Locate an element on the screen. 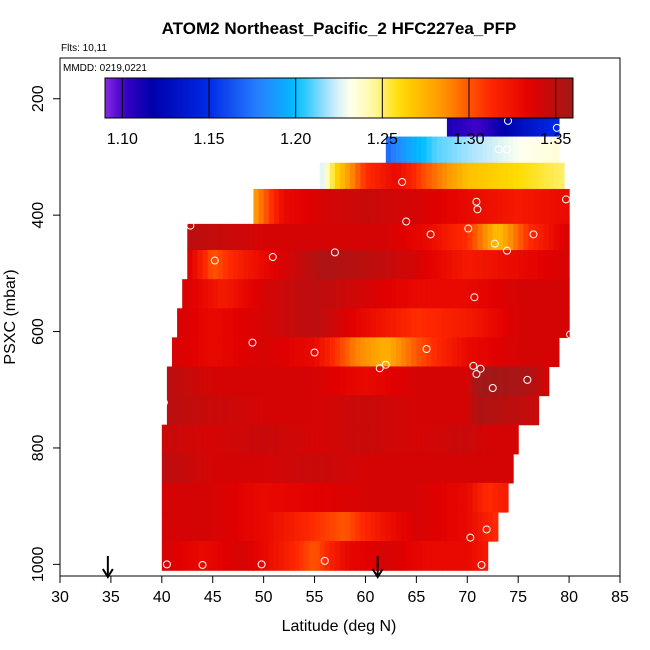  chart-title: ATOM2 Northeast_Pacific_2 HFC227ea_PFP is located at coordinates (339, 28).